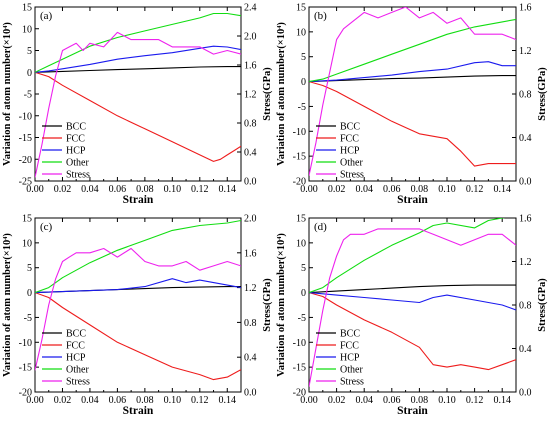 This screenshot has height=423, width=550. Describe the element at coordinates (138, 336) in the screenshot. I see `series-line-fcc` at that location.